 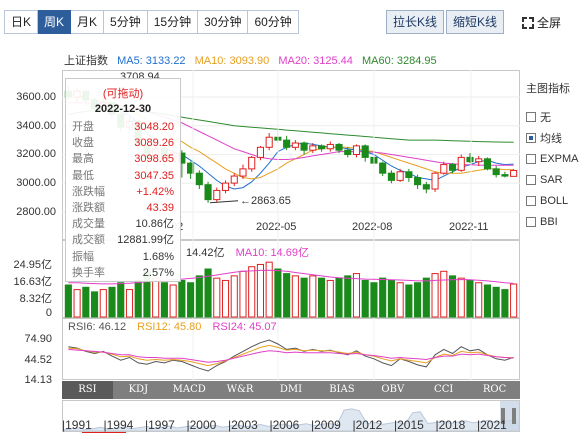 What do you see at coordinates (88, 22) in the screenshot?
I see `period-tab-2: 月K` at bounding box center [88, 22].